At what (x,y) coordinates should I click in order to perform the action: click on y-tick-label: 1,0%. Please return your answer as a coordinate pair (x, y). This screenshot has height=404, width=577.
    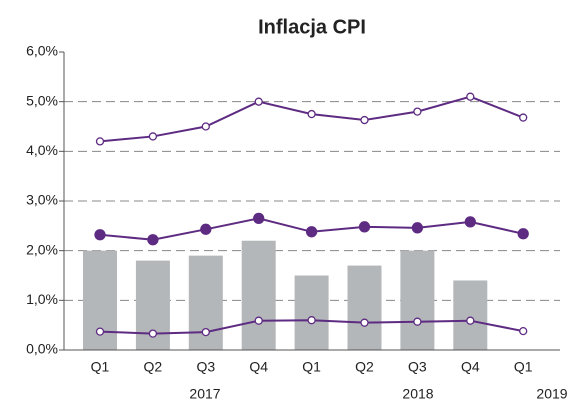
    Looking at the image, I should click on (42, 299).